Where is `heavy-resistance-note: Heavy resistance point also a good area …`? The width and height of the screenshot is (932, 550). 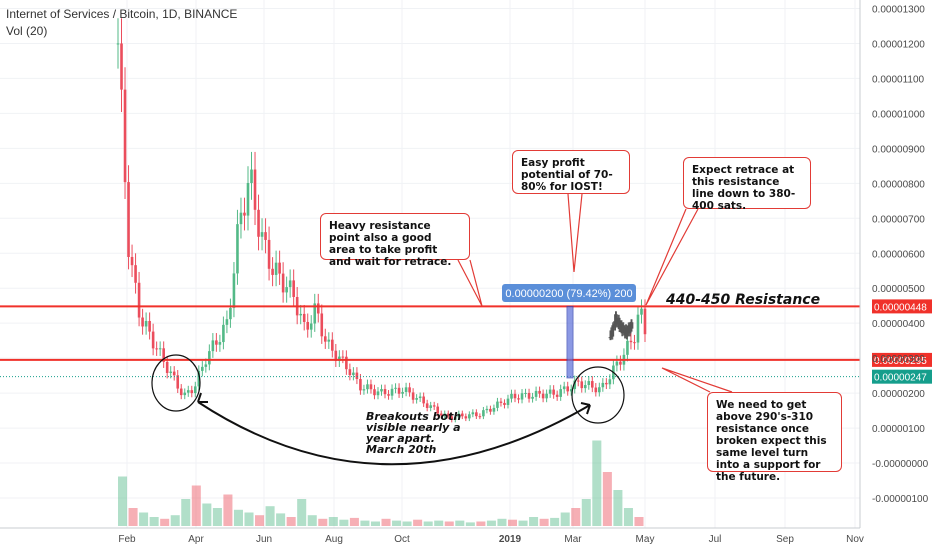 heavy-resistance-note: Heavy resistance point also a good area … is located at coordinates (395, 240).